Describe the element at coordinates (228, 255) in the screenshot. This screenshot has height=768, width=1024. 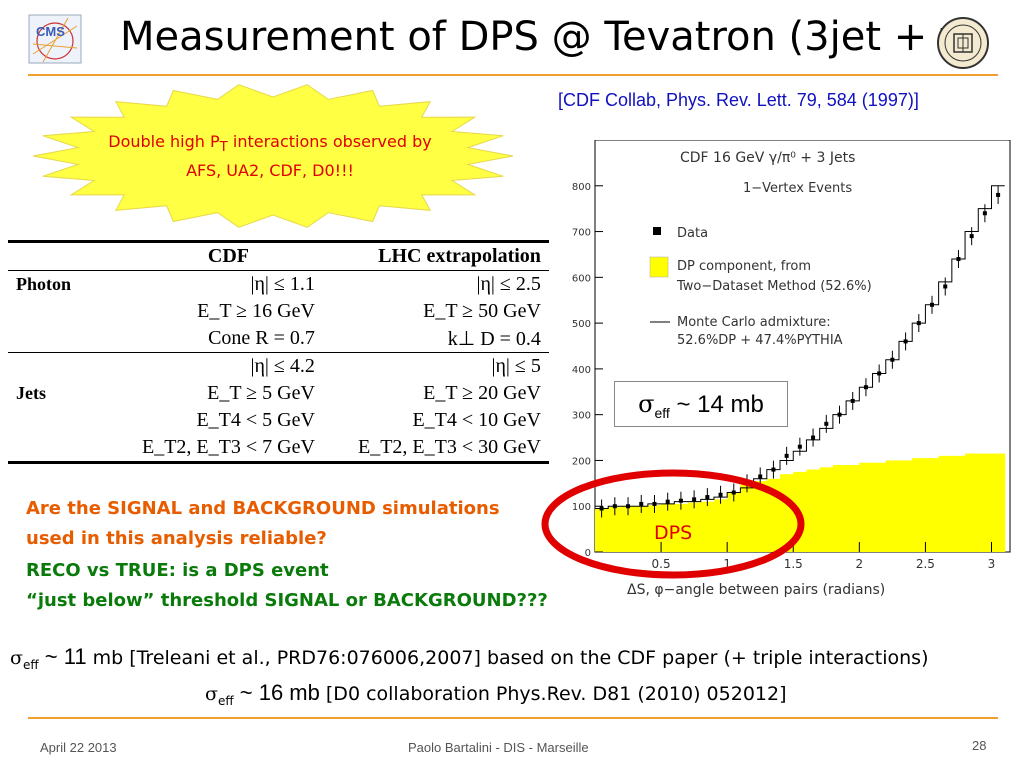
I see `table-header: CDF` at that location.